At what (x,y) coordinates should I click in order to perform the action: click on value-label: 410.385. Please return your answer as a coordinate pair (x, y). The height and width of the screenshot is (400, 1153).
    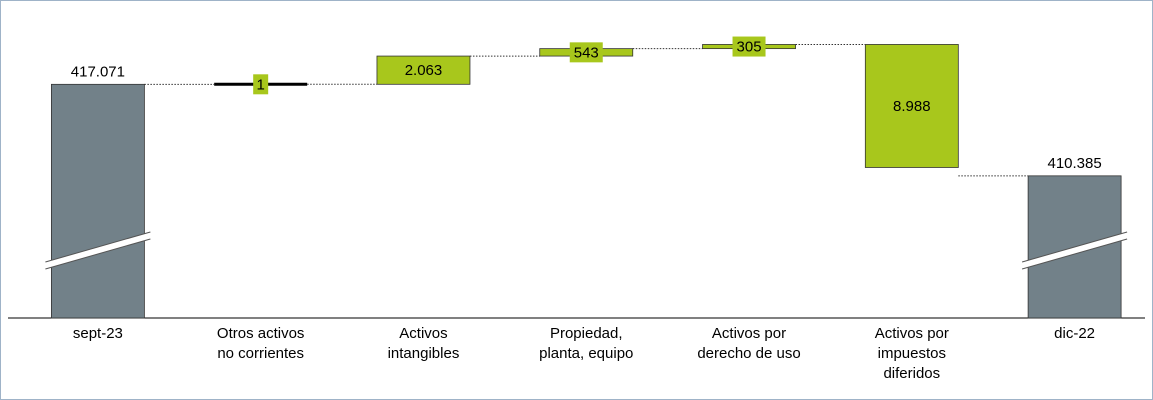
    Looking at the image, I should click on (1074, 163).